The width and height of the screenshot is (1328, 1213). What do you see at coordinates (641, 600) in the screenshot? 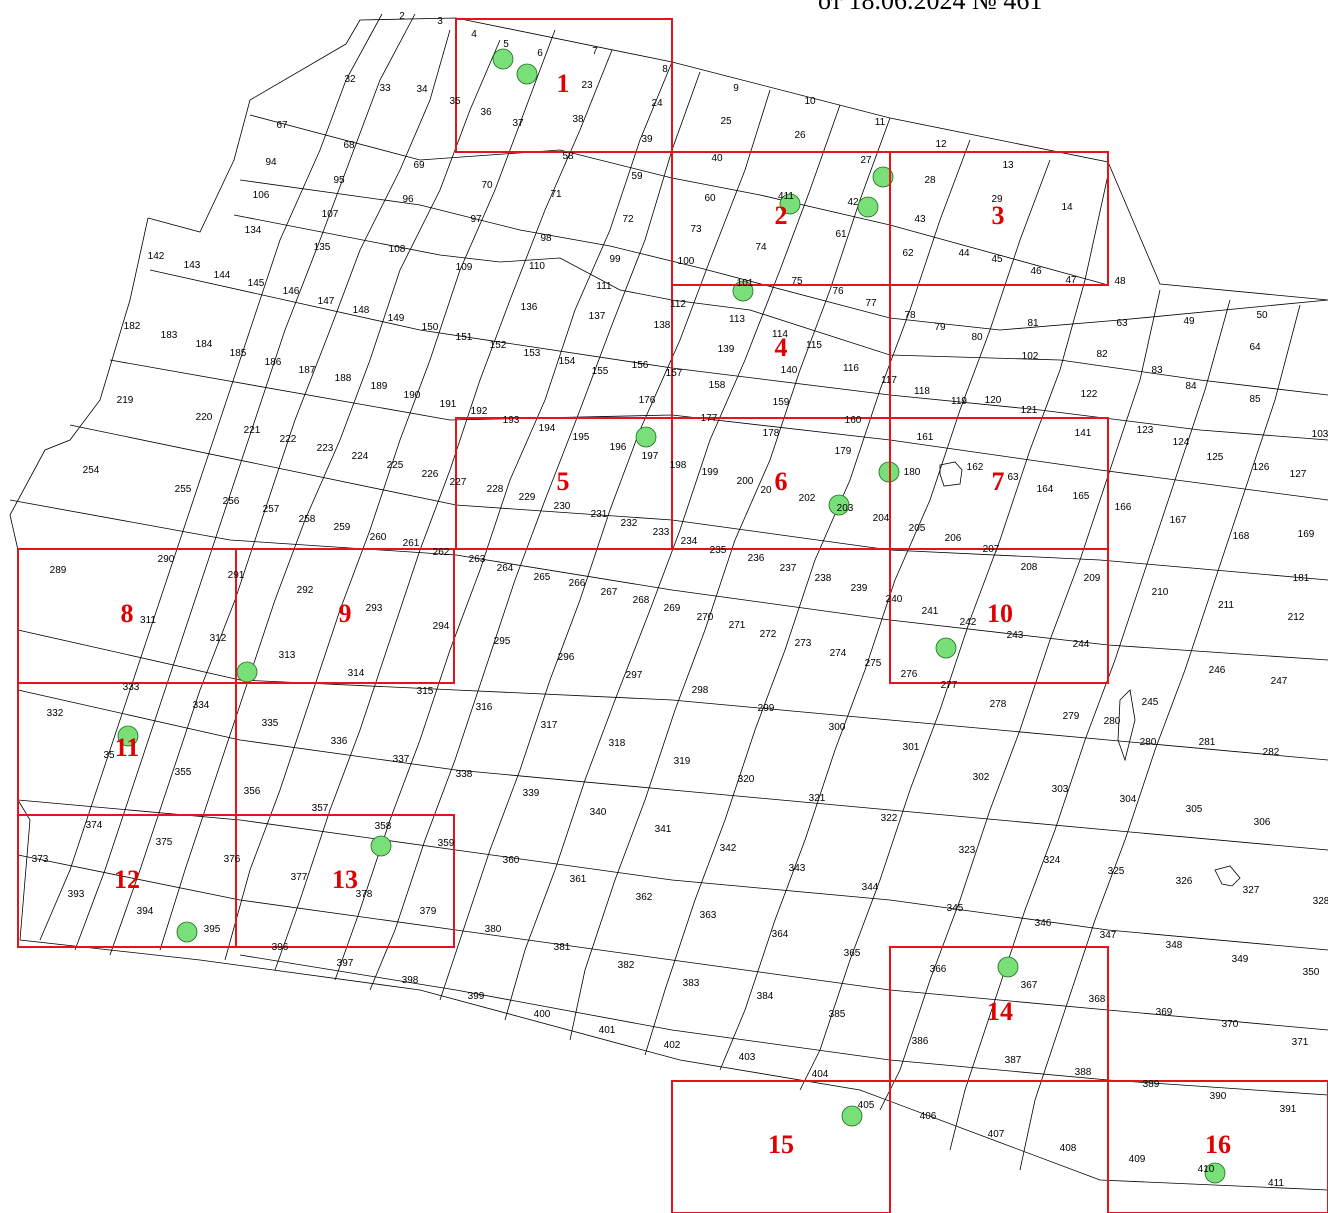
I see `parcel-number: 268` at bounding box center [641, 600].